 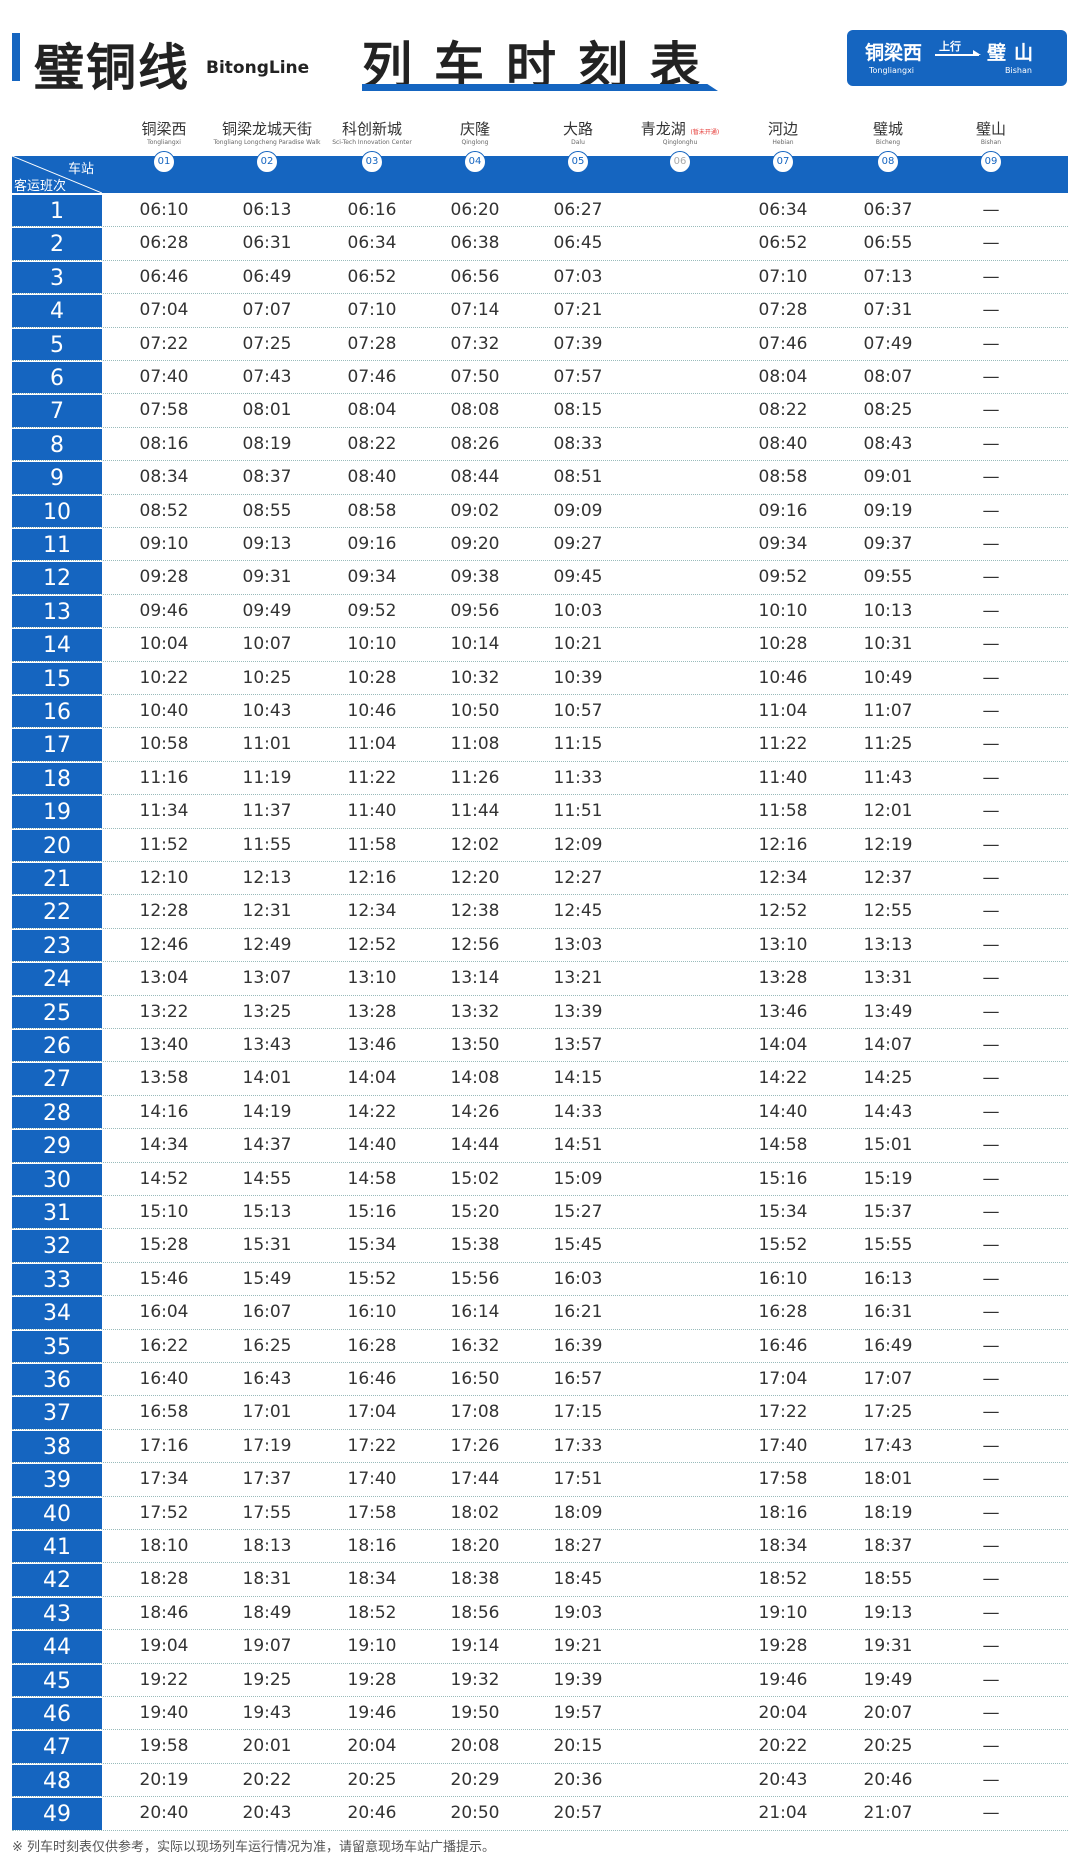 I want to click on departure-time: 11:58, so click(x=372, y=844).